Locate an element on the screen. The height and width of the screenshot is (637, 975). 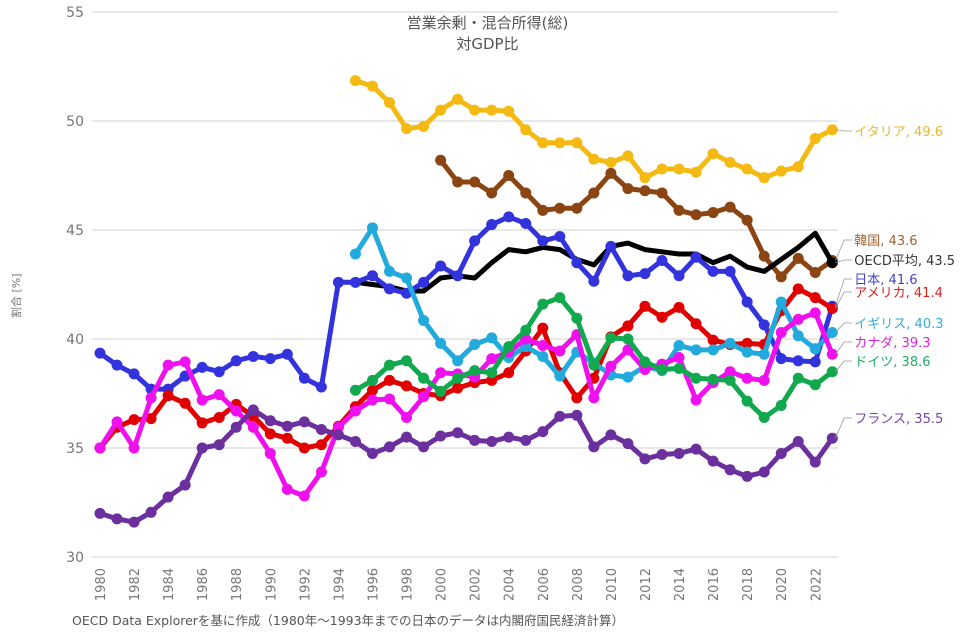
x-tick-label: 1980 is located at coordinates (101, 584).